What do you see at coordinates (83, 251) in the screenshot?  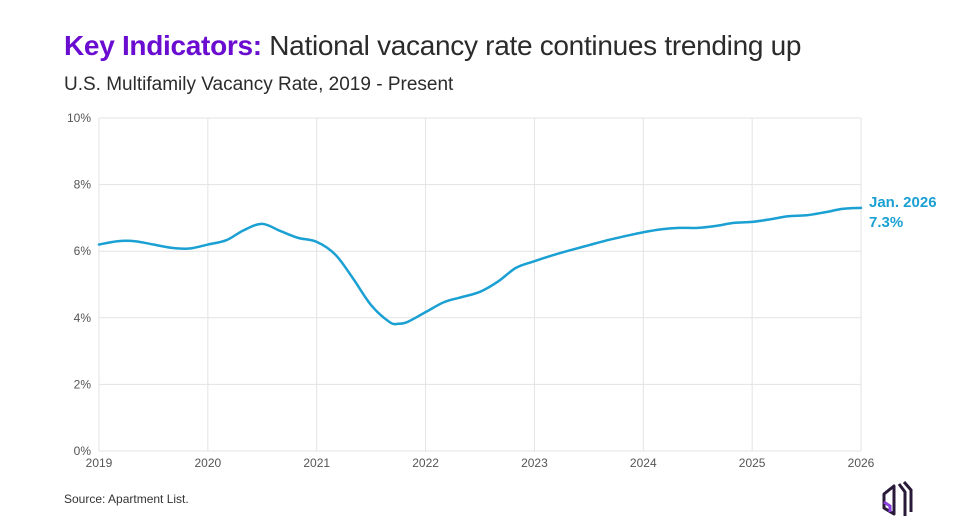 I see `y-tick-label: 6%` at bounding box center [83, 251].